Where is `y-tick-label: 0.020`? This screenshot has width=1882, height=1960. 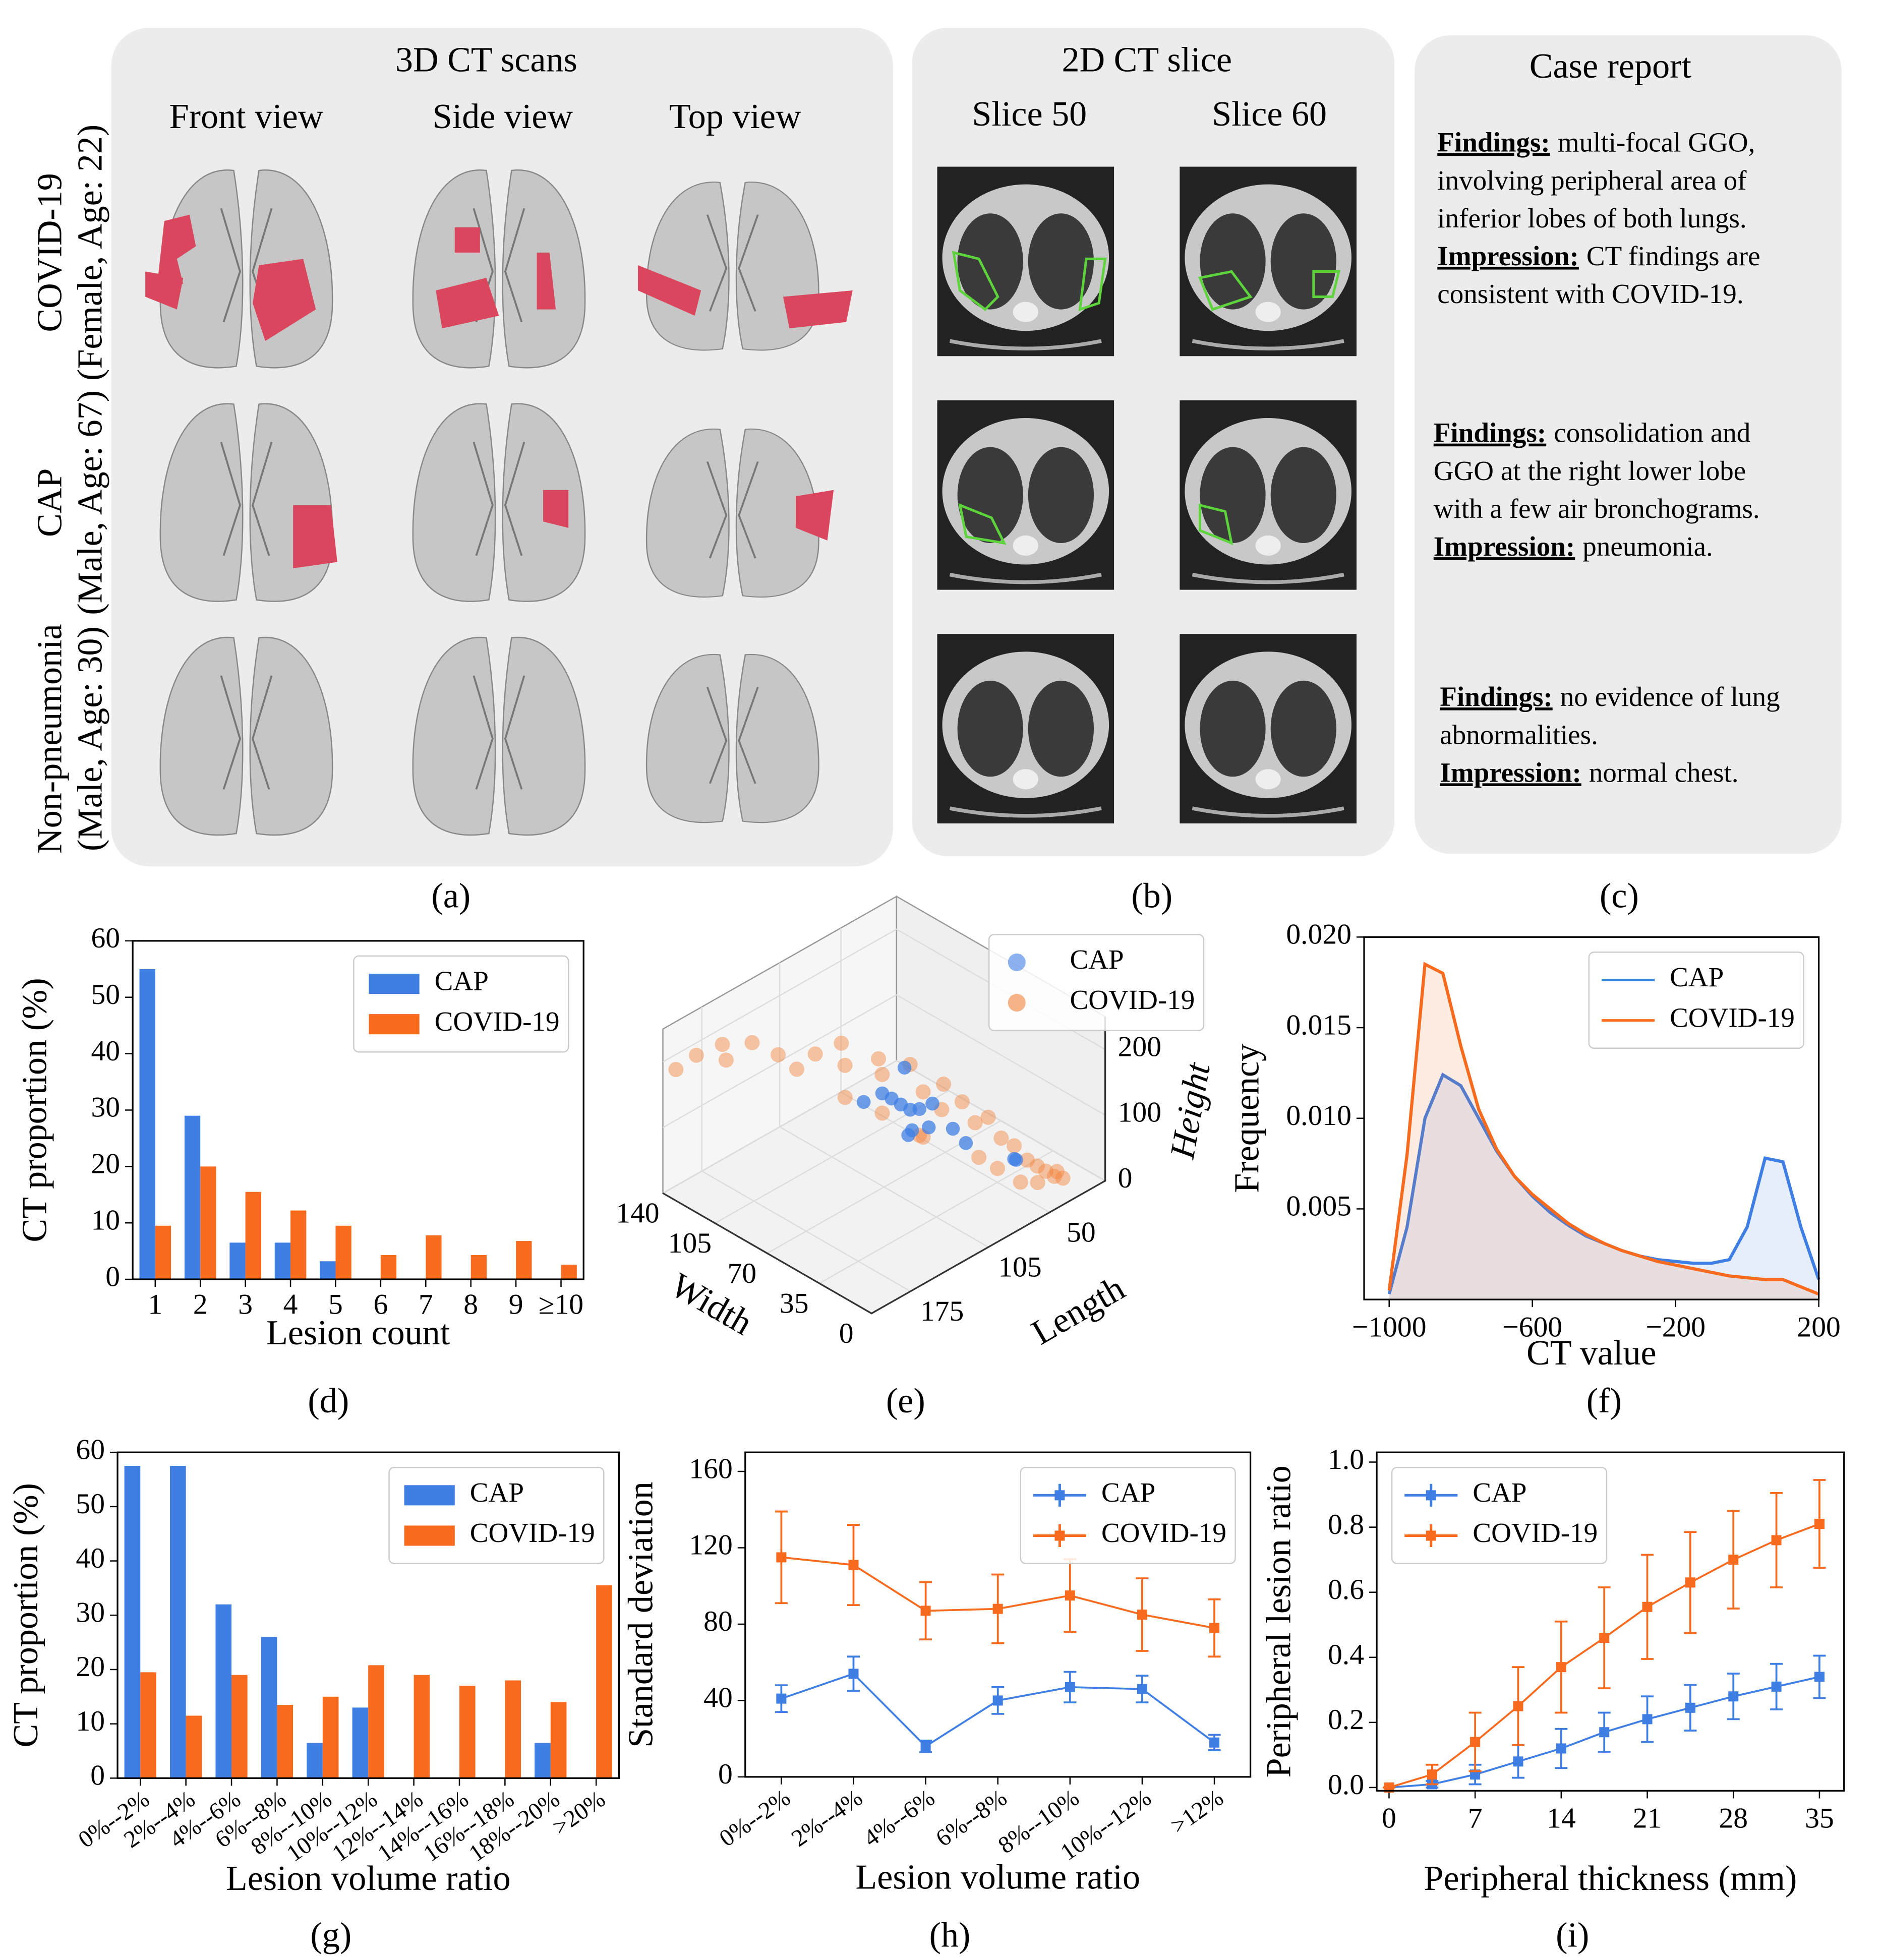 y-tick-label: 0.020 is located at coordinates (1318, 935).